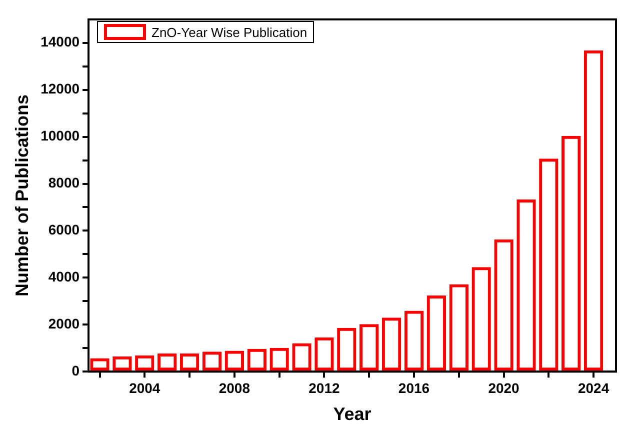 The image size is (630, 439). What do you see at coordinates (144, 388) in the screenshot?
I see `x-tick-label: 2004` at bounding box center [144, 388].